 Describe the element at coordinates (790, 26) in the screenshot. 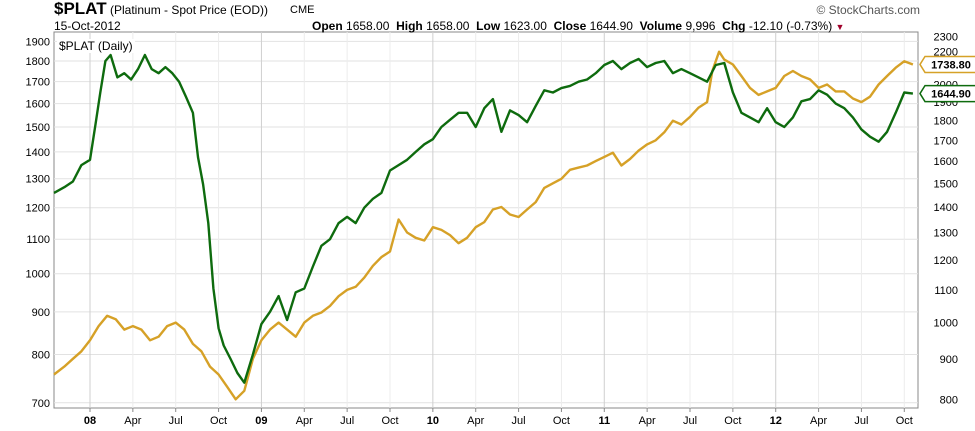

I see `chg-value: -12.10 (-0.73%)` at that location.